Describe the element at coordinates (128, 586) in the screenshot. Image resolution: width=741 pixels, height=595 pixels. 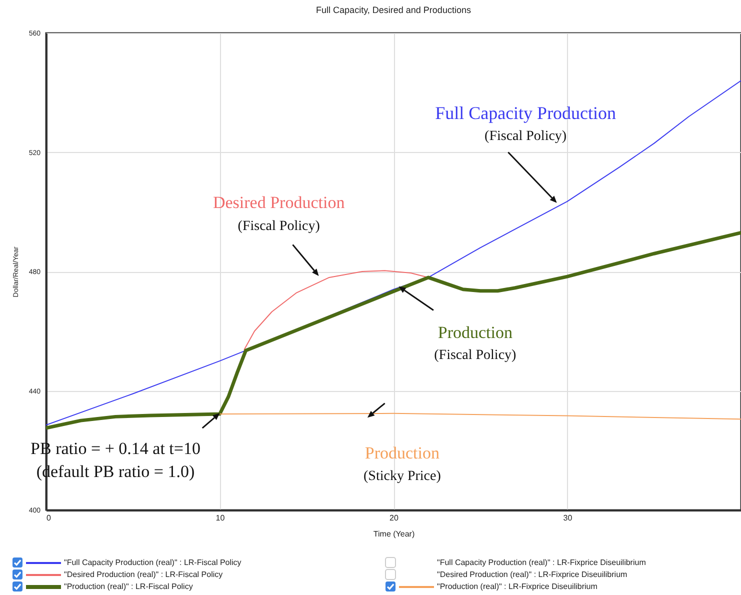
I see `legend-label: "Production (real)" : LR-Fiscal Policy` at that location.